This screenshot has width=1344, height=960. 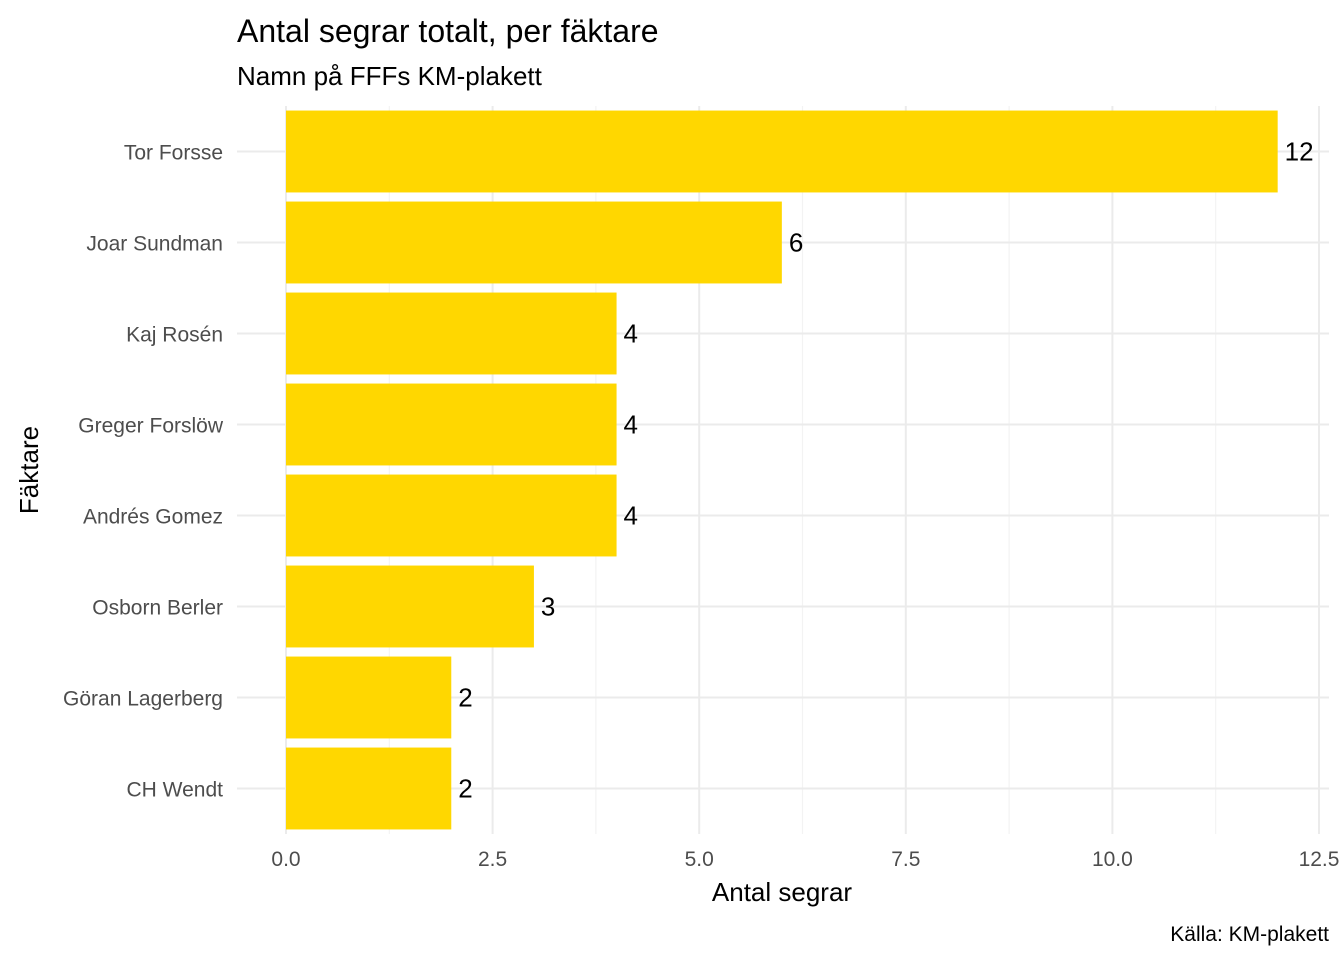 I want to click on x-tick-label: 2.5, so click(x=492, y=859).